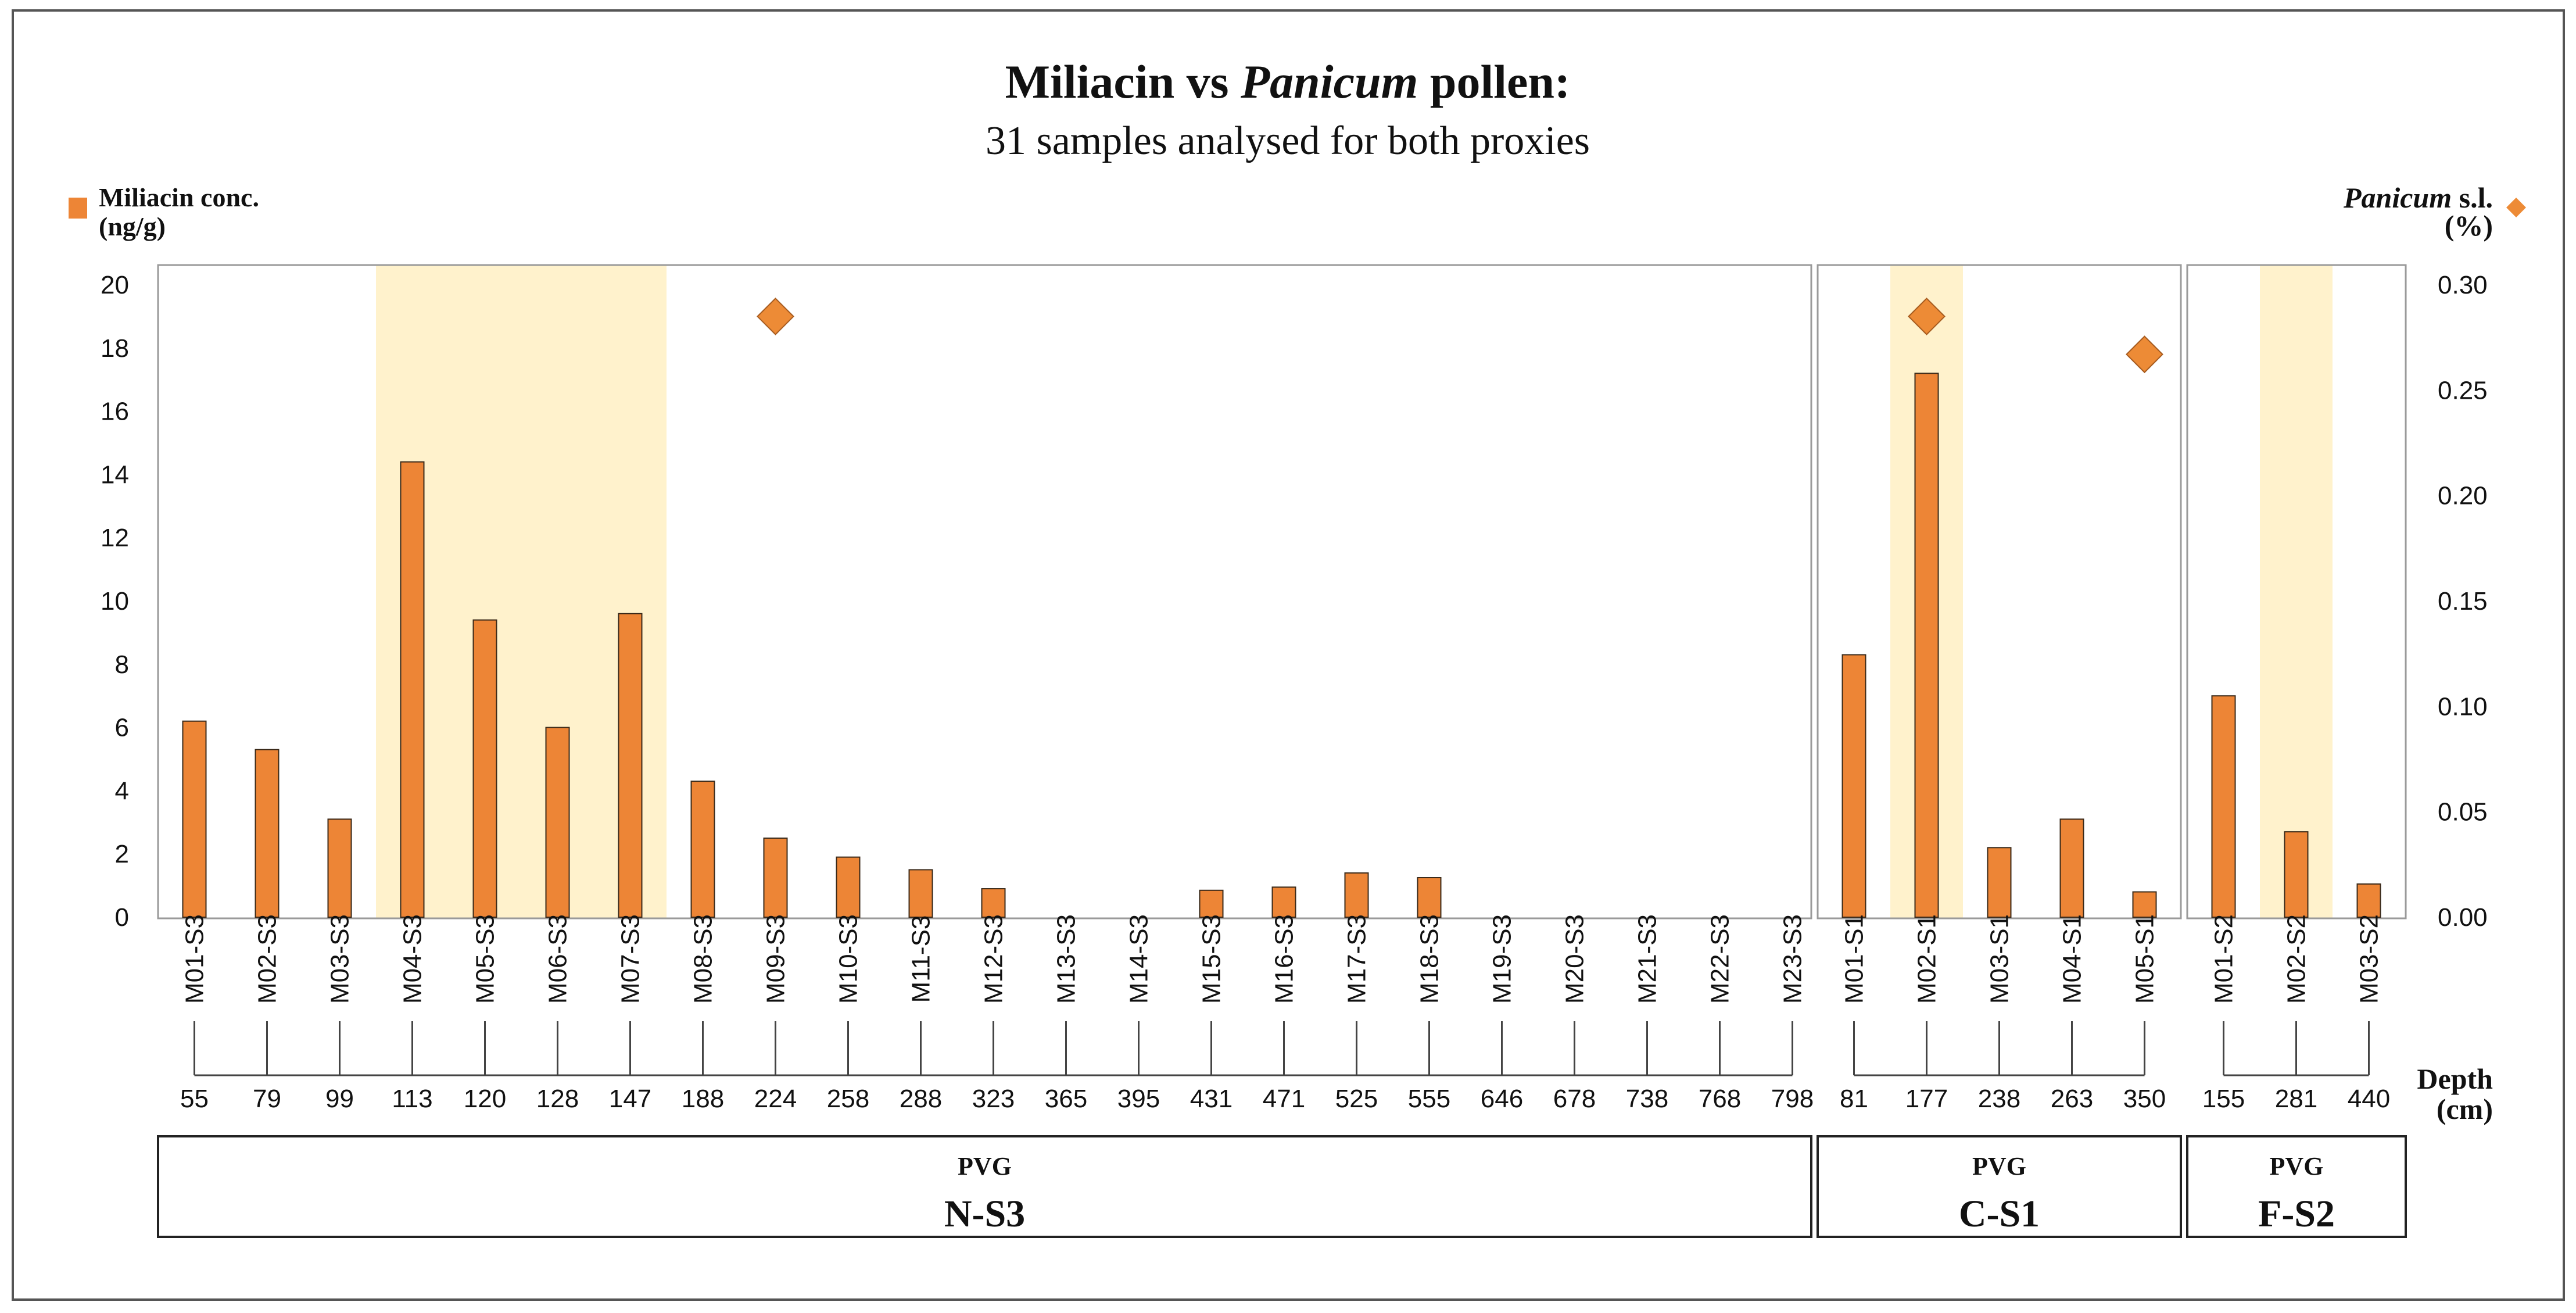  Describe the element at coordinates (412, 1099) in the screenshot. I see `depth-label: 113` at that location.